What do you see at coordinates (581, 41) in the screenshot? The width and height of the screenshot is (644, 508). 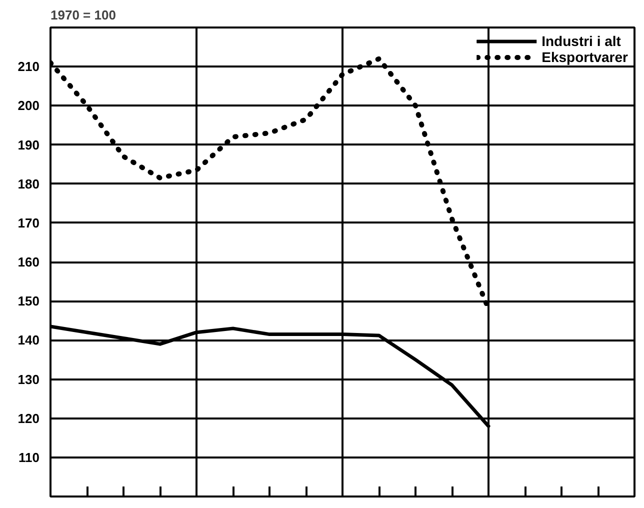 I see `legend-label: Industri i alt` at bounding box center [581, 41].